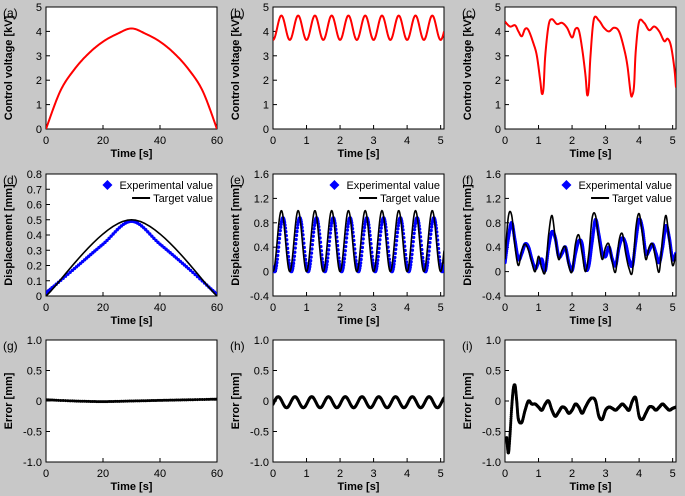  Describe the element at coordinates (34, 267) in the screenshot. I see `y-tick-label: 0.2` at that location.